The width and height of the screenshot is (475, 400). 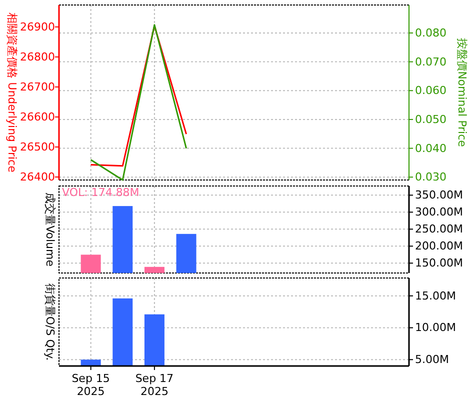 I want to click on y-tick-label: 150.00M, so click(x=439, y=263).